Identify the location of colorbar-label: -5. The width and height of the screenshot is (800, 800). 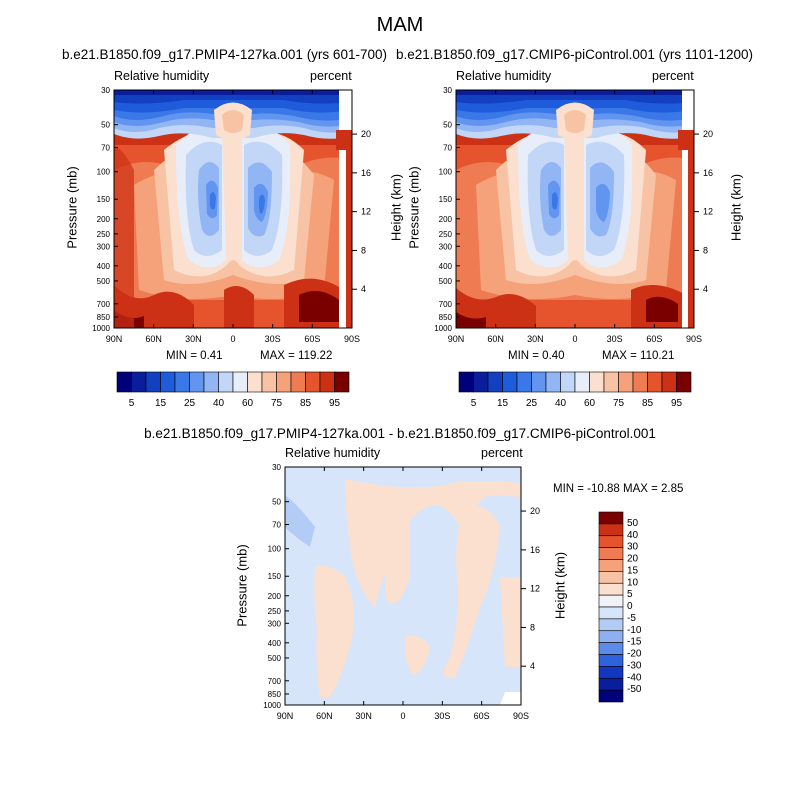
(631, 618).